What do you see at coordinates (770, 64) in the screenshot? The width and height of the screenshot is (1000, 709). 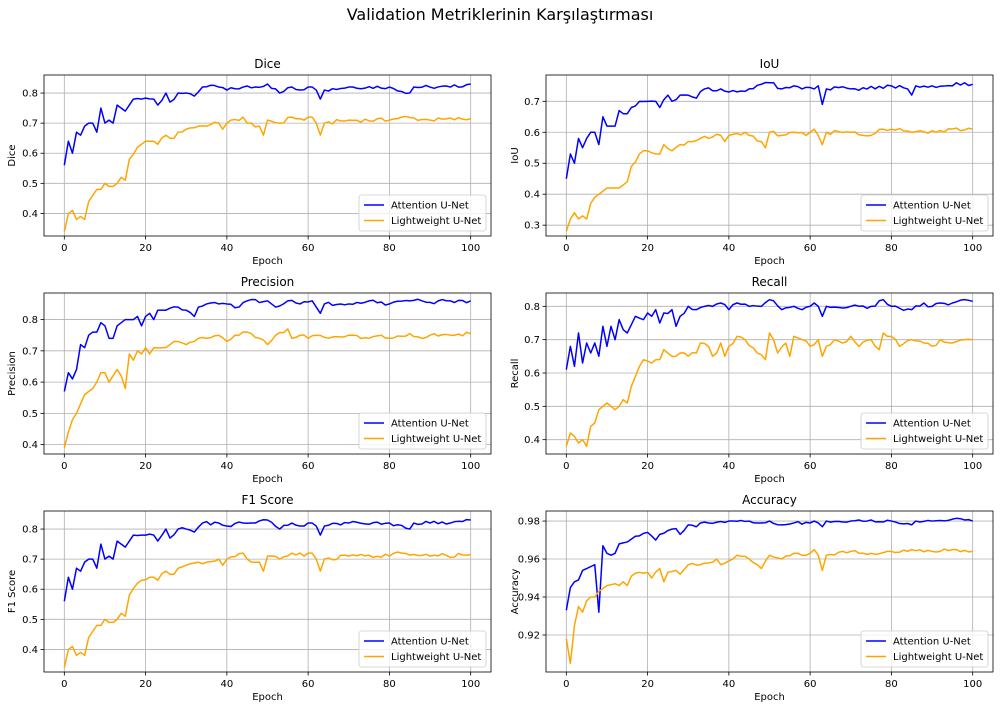 I see `subplot-title: IoU` at bounding box center [770, 64].